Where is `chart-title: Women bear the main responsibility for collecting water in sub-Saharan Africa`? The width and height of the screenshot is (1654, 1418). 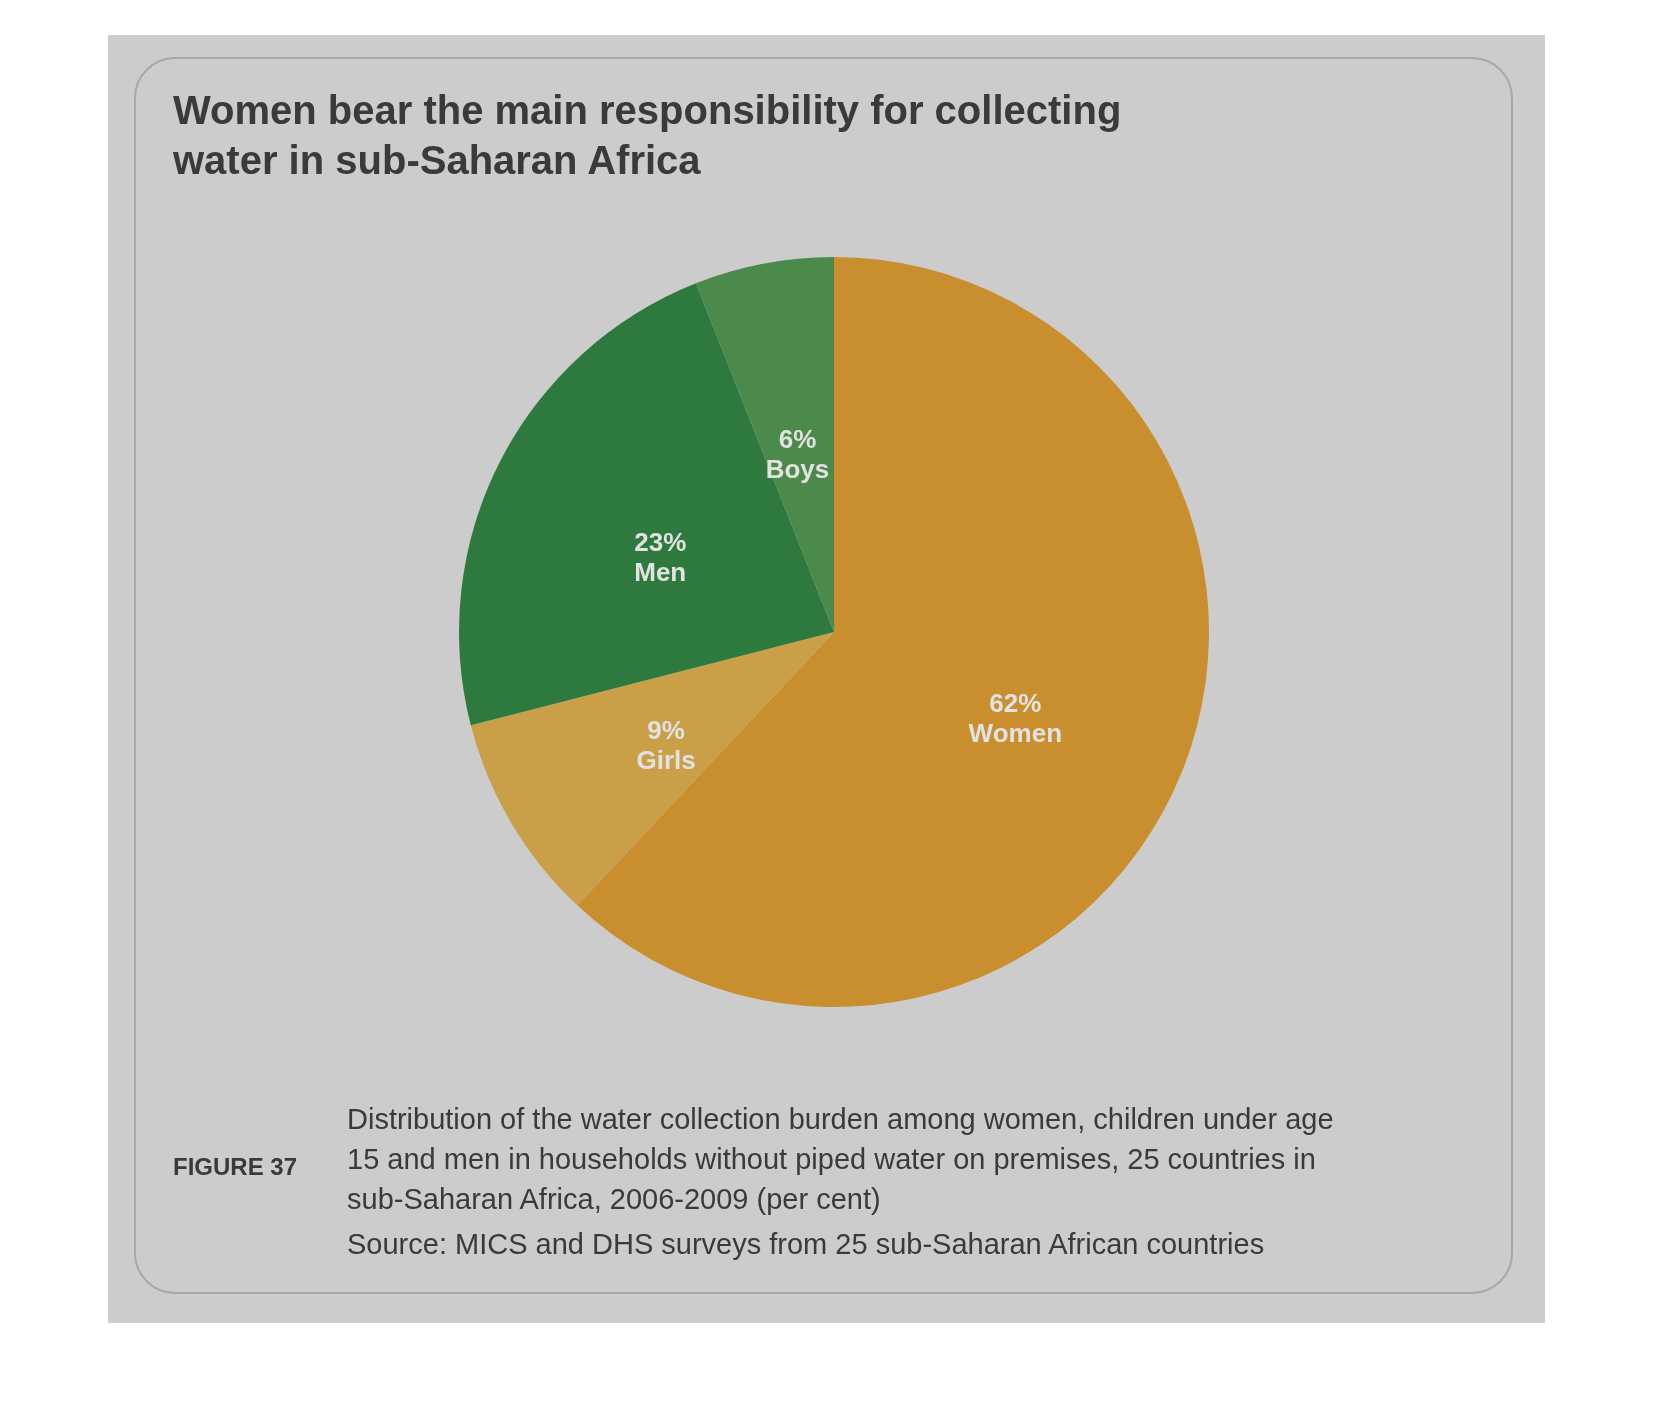
chart-title: Women bear the main responsibility for collecting water in sub-Saharan Africa is located at coordinates (647, 135).